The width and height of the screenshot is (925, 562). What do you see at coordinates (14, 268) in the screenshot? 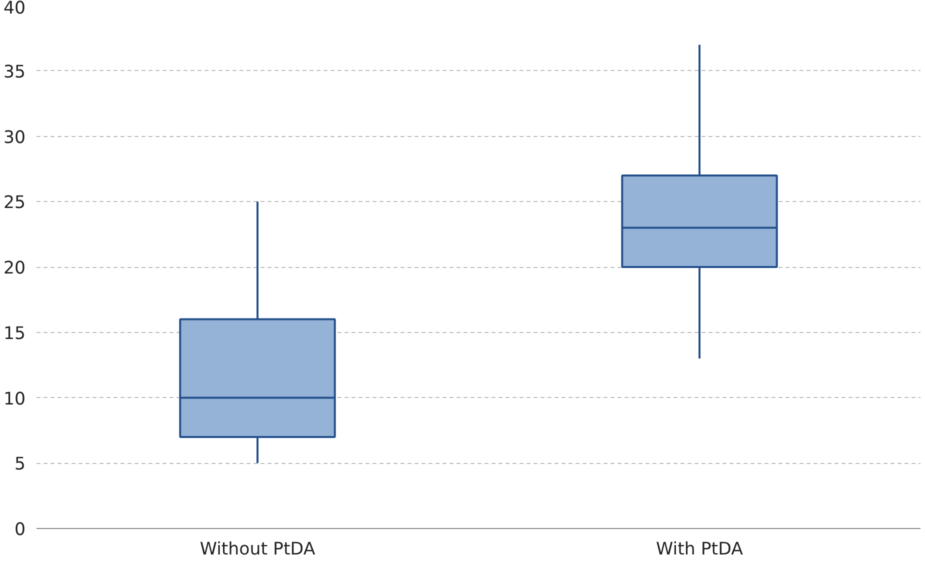
I see `y-tick-label: 20` at bounding box center [14, 268].